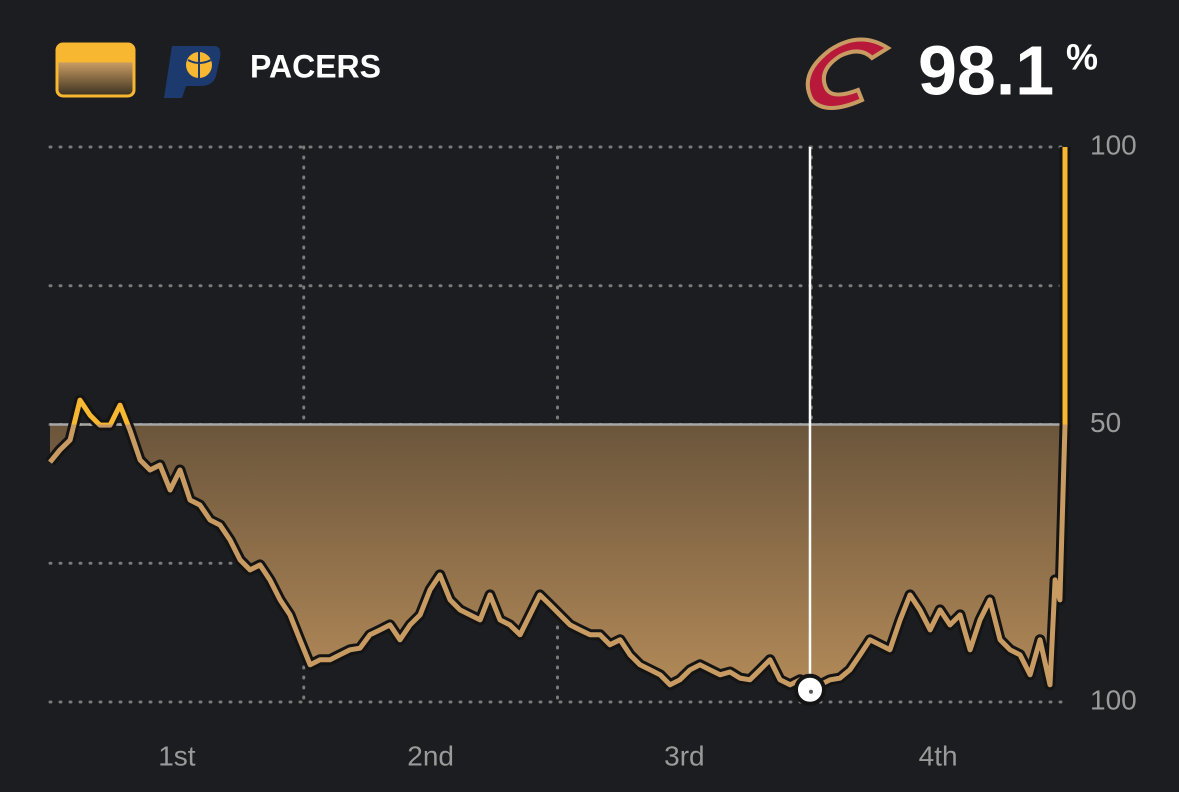  I want to click on header: PACERS 98.1 %, so click(576, 70).